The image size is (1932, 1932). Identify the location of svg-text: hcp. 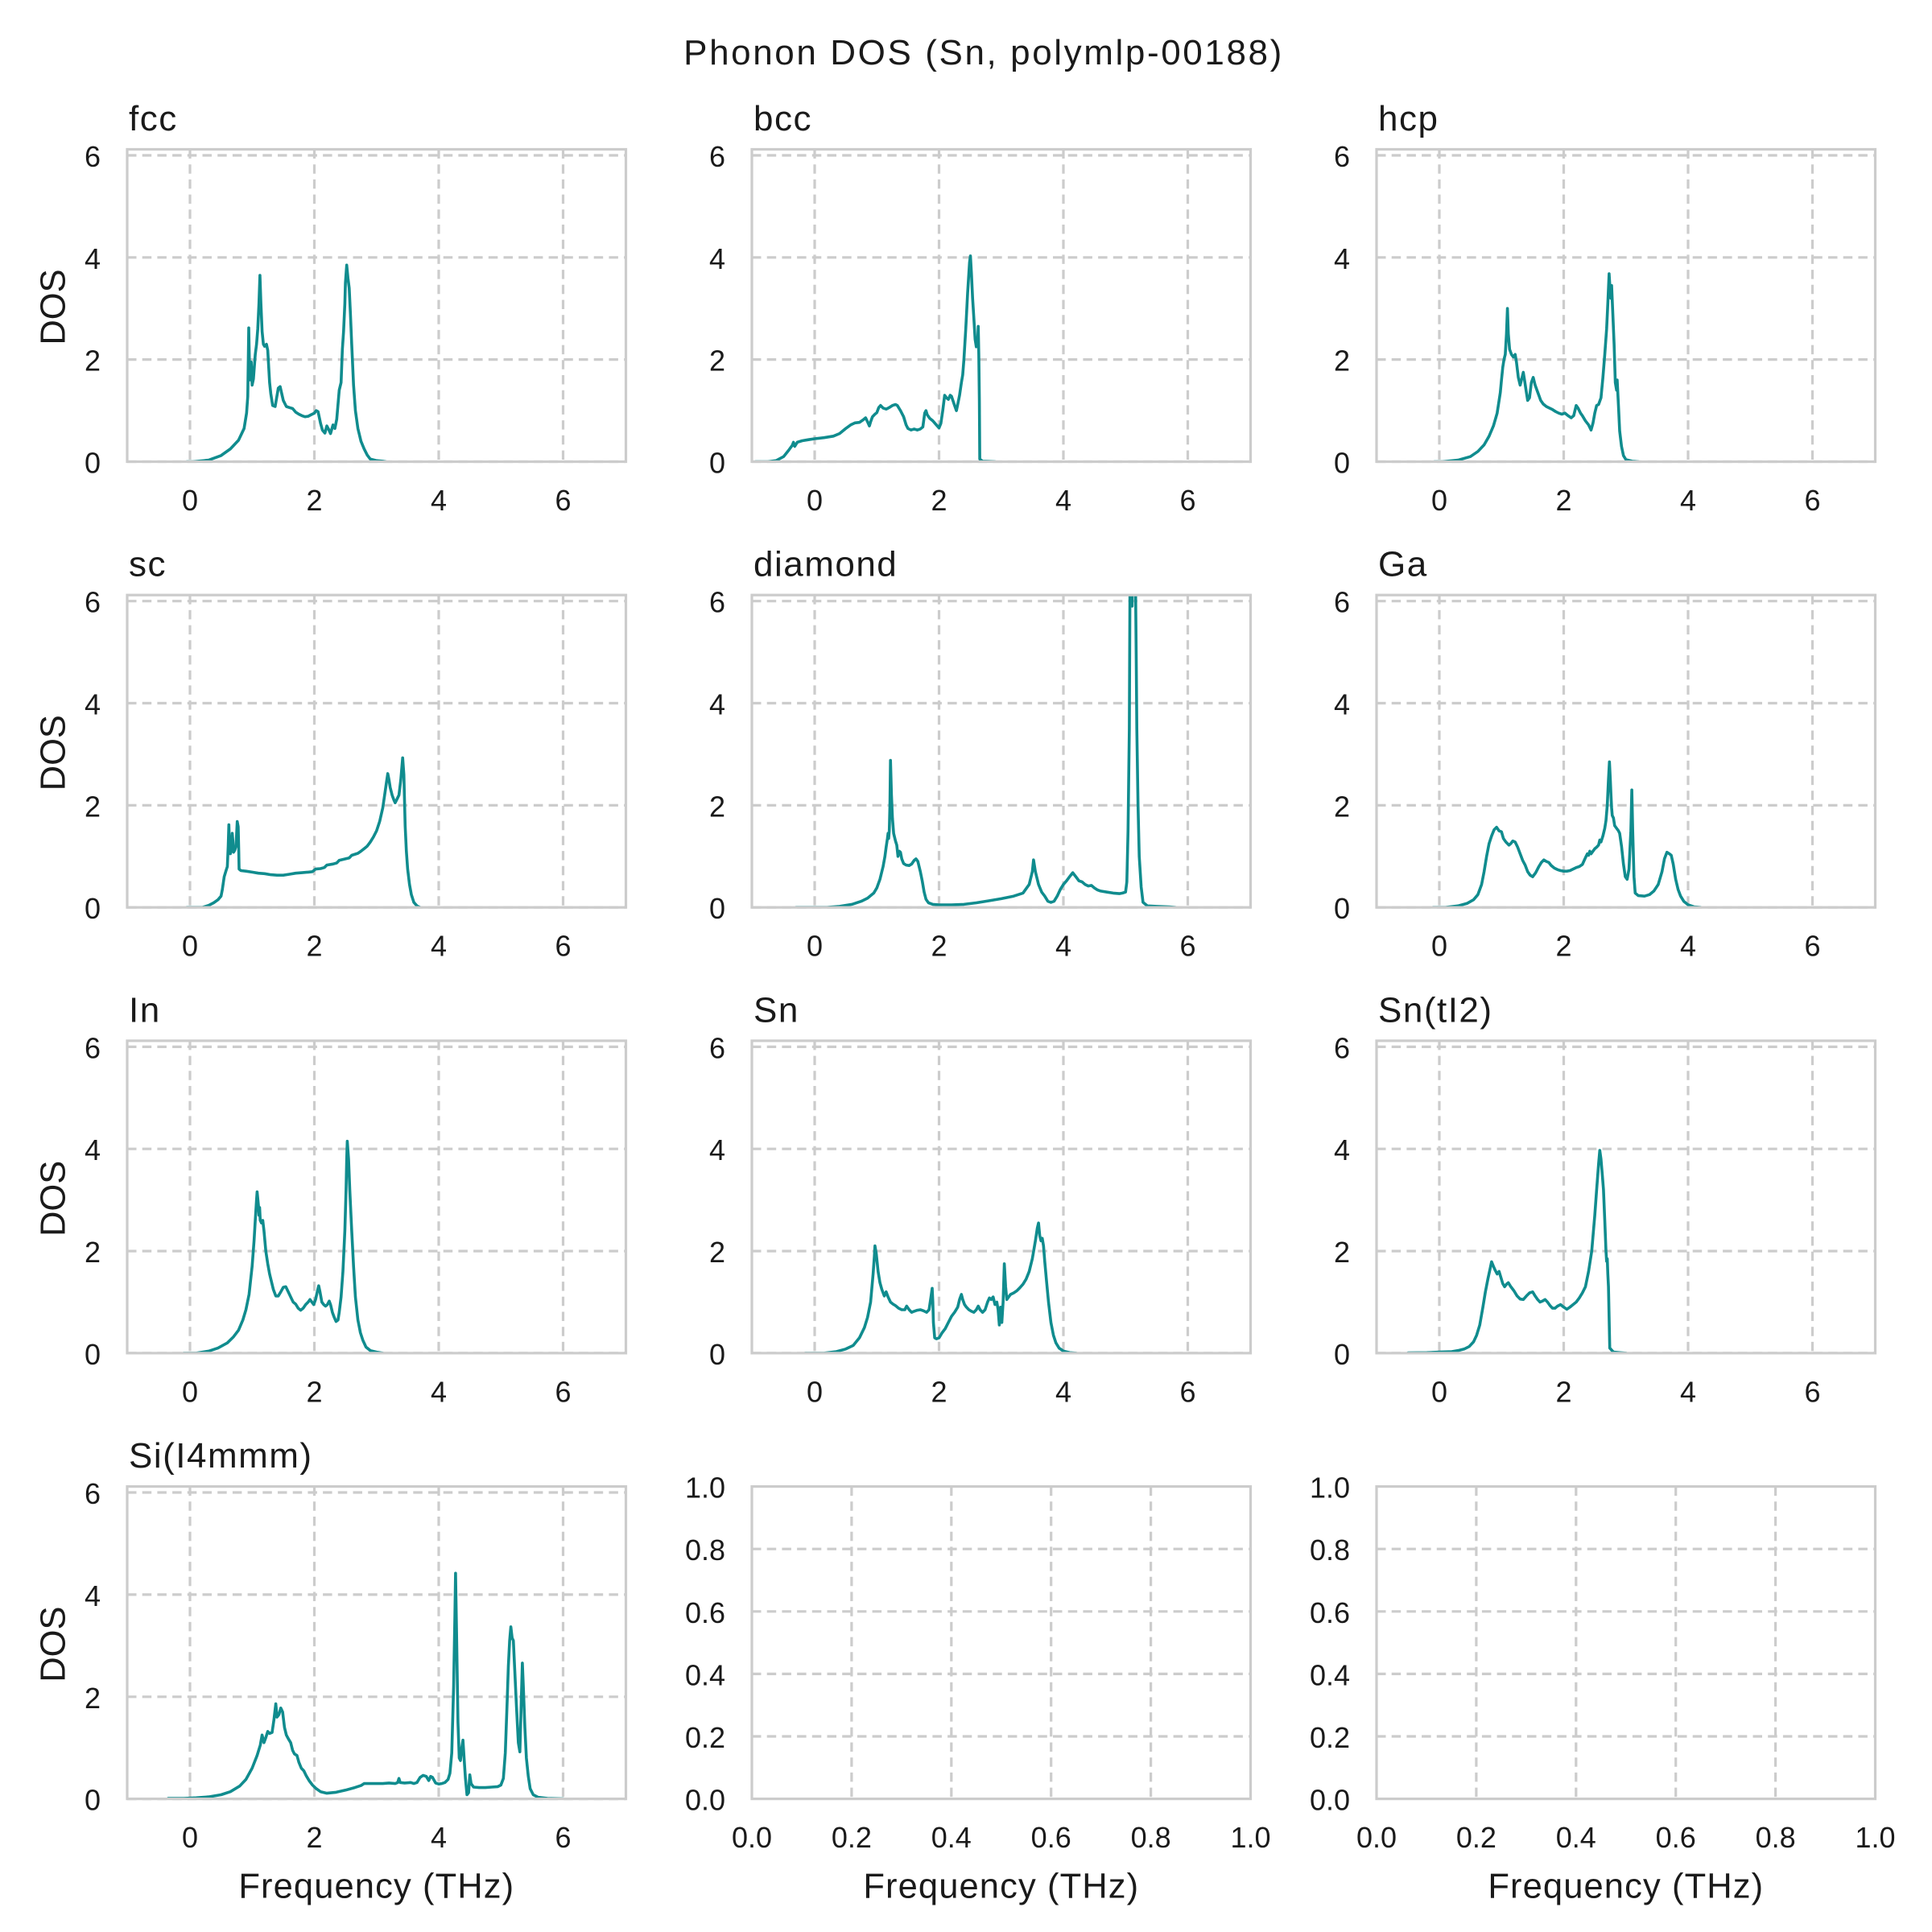
(1408, 118).